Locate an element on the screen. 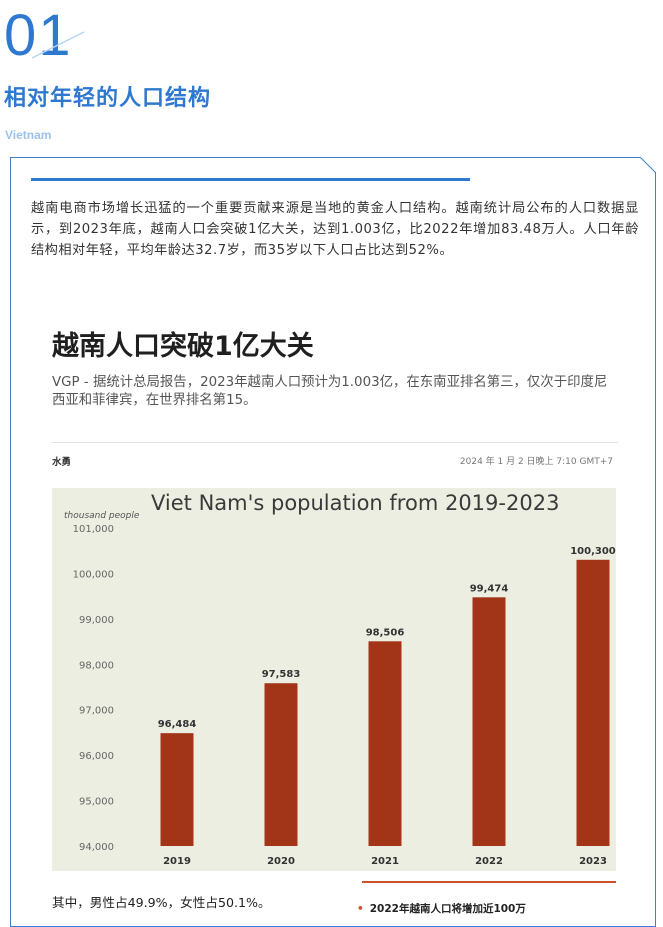 This screenshot has height=927, width=663. bar-value-label: 100,300 is located at coordinates (593, 551).